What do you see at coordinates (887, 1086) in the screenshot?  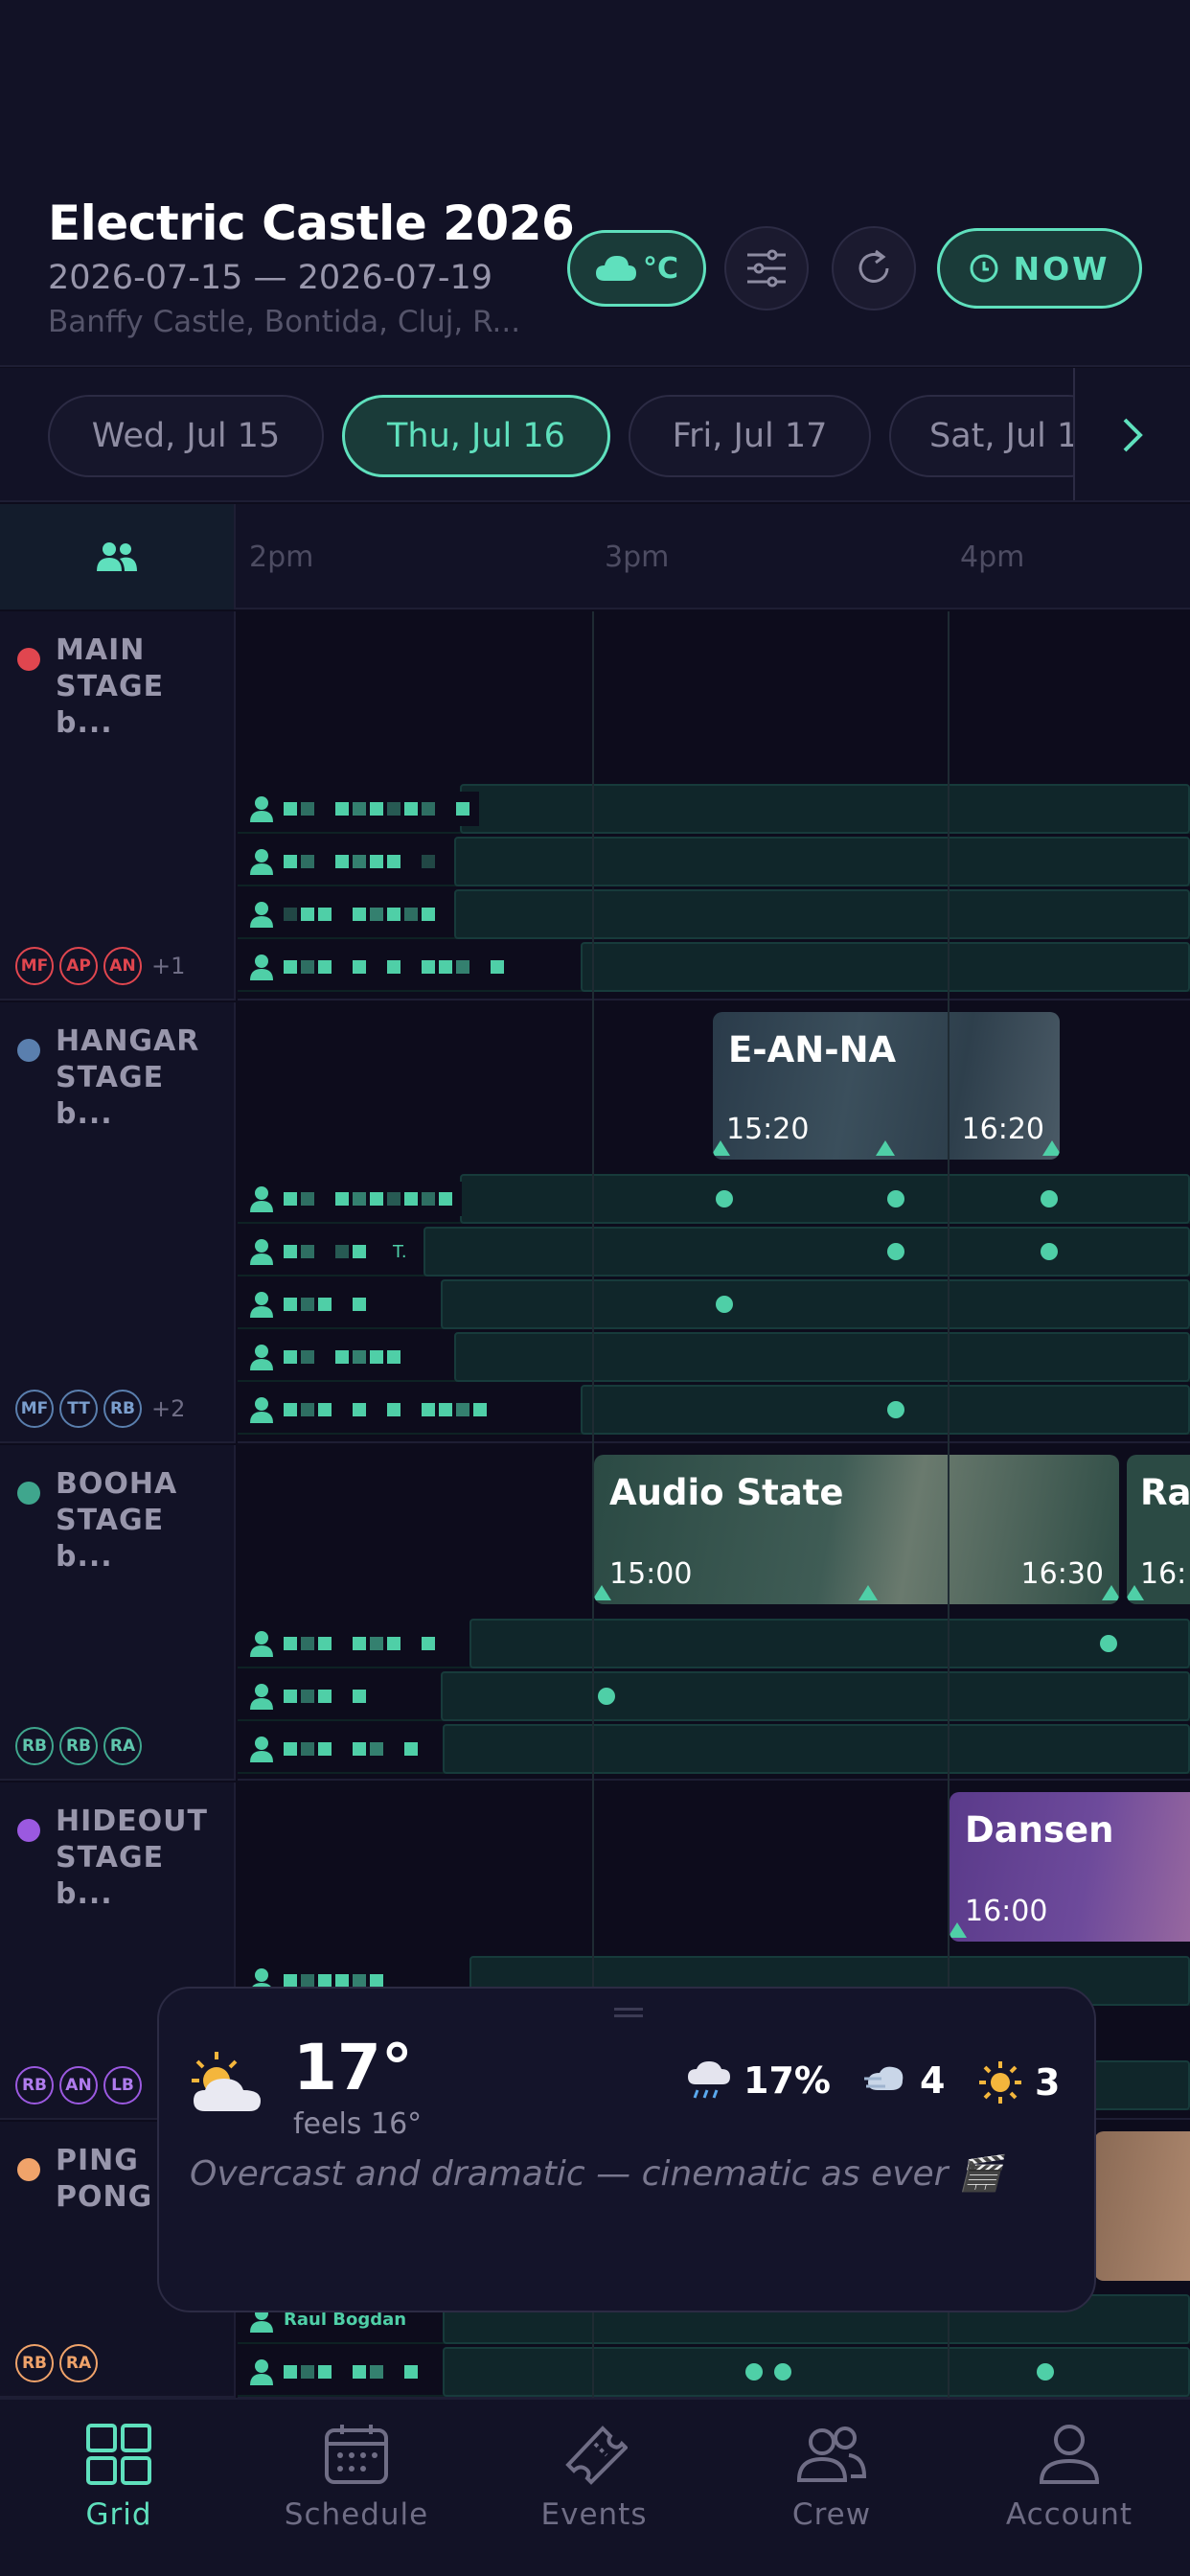 I see `event-block-eanna: E-AN-NA 15:20 16:20` at bounding box center [887, 1086].